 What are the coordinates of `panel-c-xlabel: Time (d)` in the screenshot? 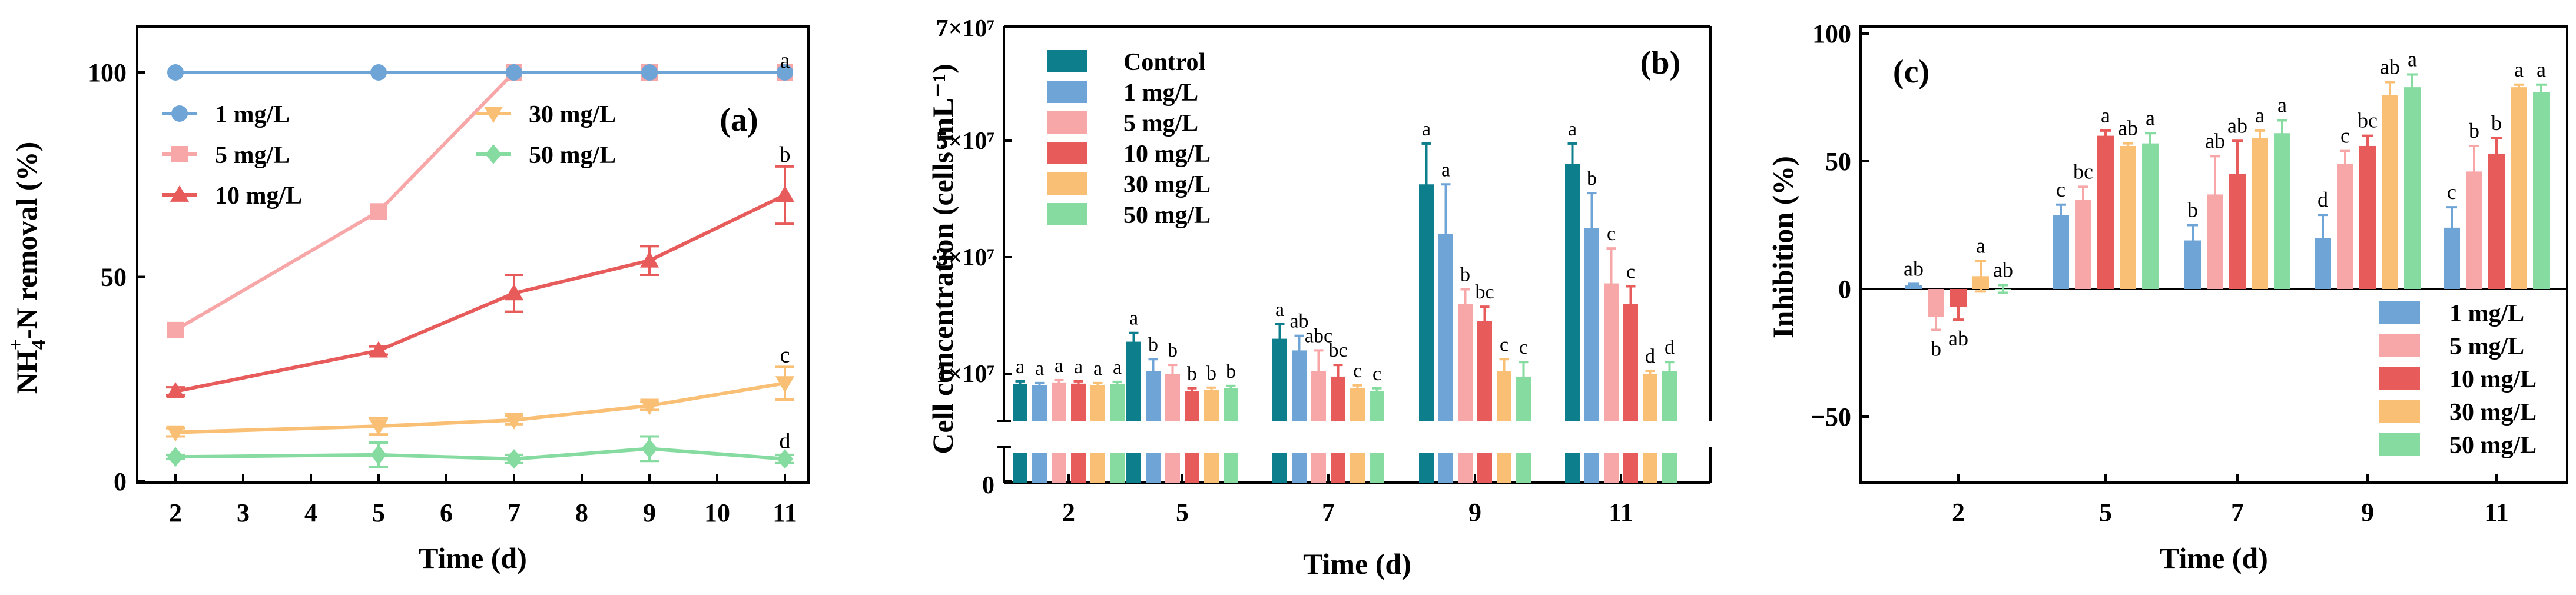 It's located at (2214, 557).